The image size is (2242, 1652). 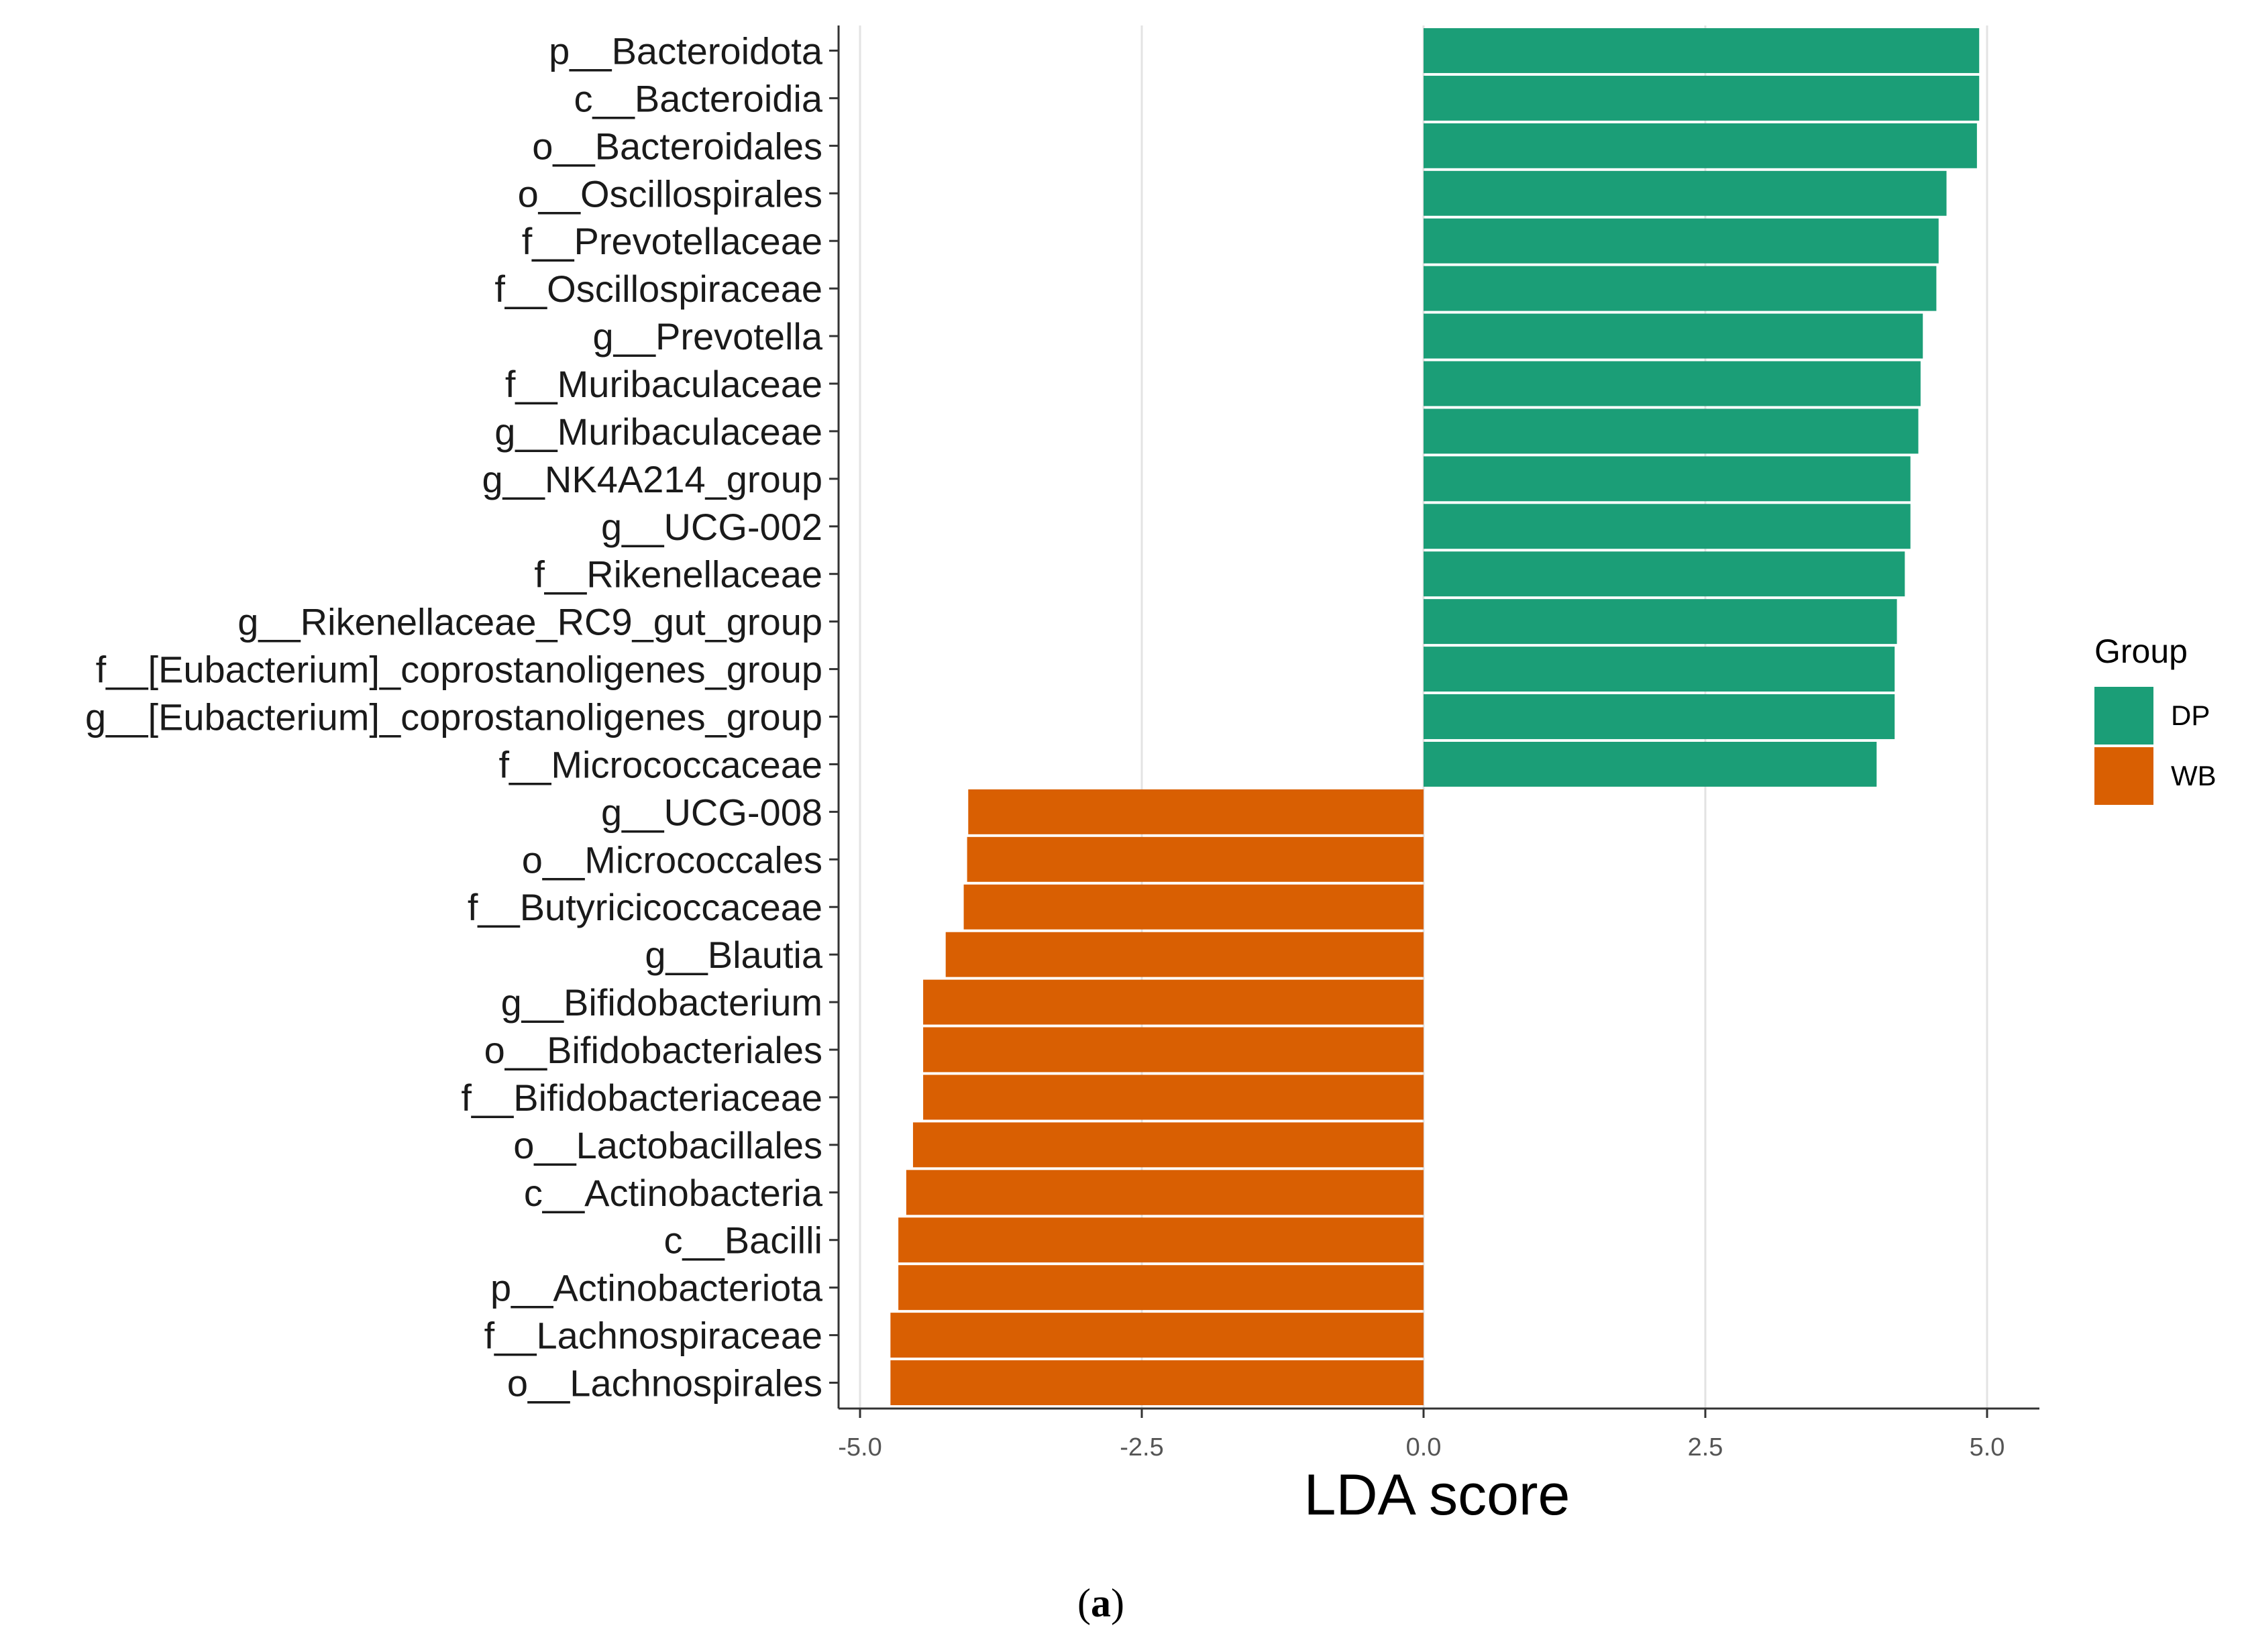 I want to click on category-label: c__Bacteroidia, so click(x=699, y=98).